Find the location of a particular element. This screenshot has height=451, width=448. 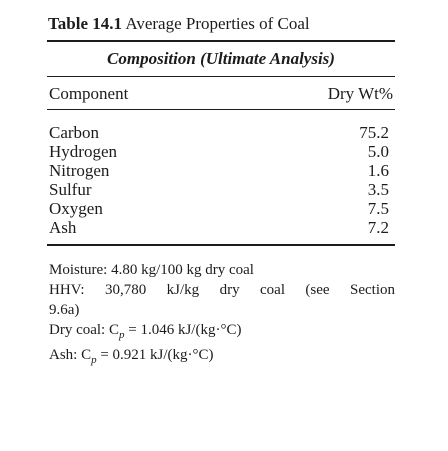

row-component: Hydrogen is located at coordinates (83, 151).